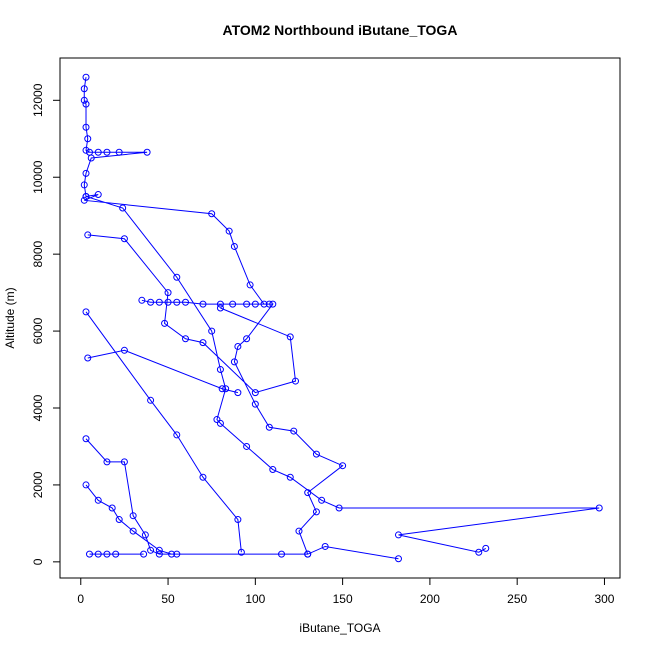 The image size is (650, 650). What do you see at coordinates (517, 599) in the screenshot?
I see `x-tick-label: 250` at bounding box center [517, 599].